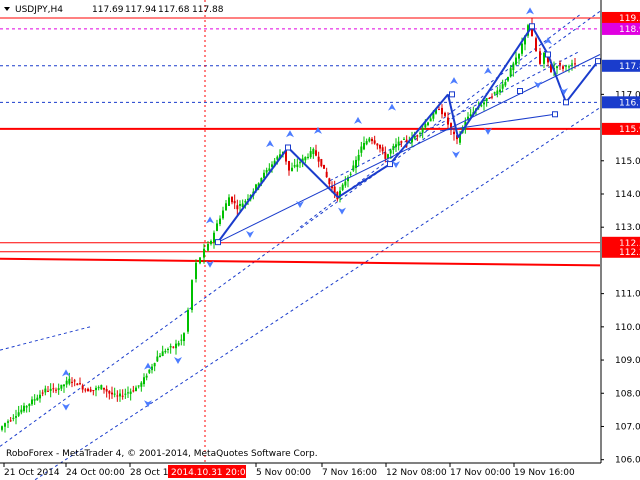  Describe the element at coordinates (629, 67) in the screenshot. I see `price-tag-label: 117.86` at that location.